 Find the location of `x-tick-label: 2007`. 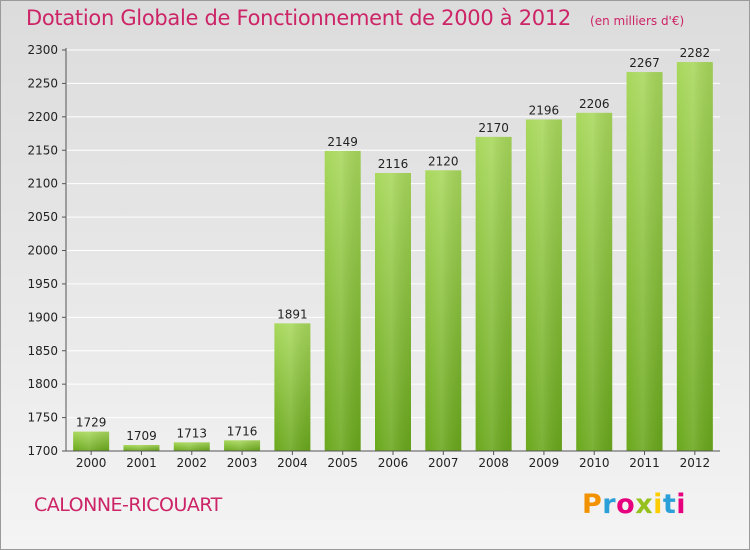

x-tick-label: 2007 is located at coordinates (443, 463).